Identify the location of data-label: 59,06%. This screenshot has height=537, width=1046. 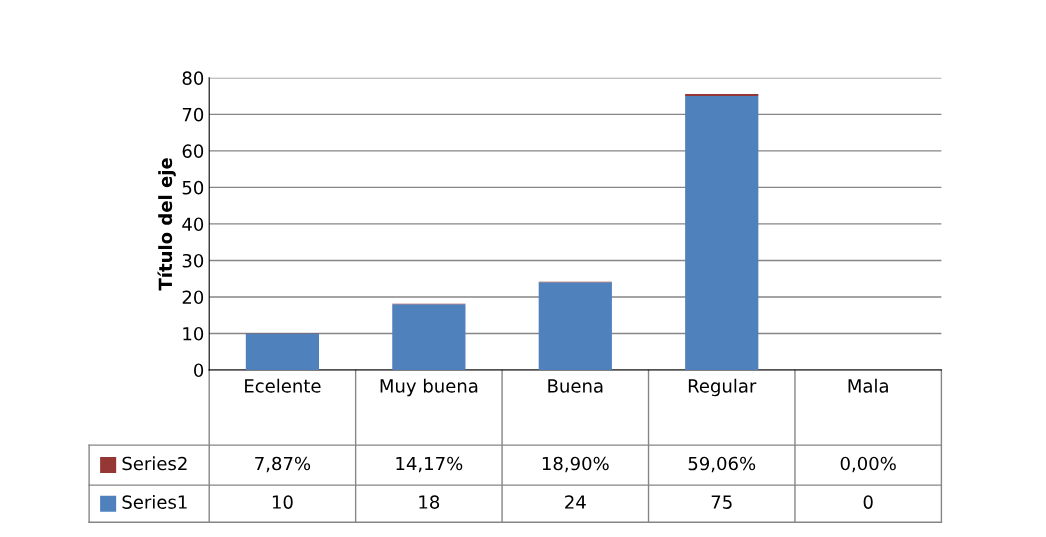
(722, 464).